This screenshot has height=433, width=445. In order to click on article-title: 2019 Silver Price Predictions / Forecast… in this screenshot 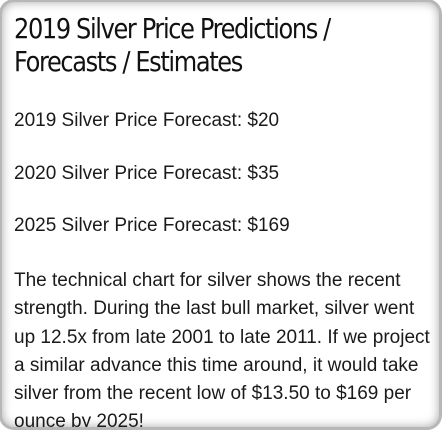, I will do `click(172, 45)`.